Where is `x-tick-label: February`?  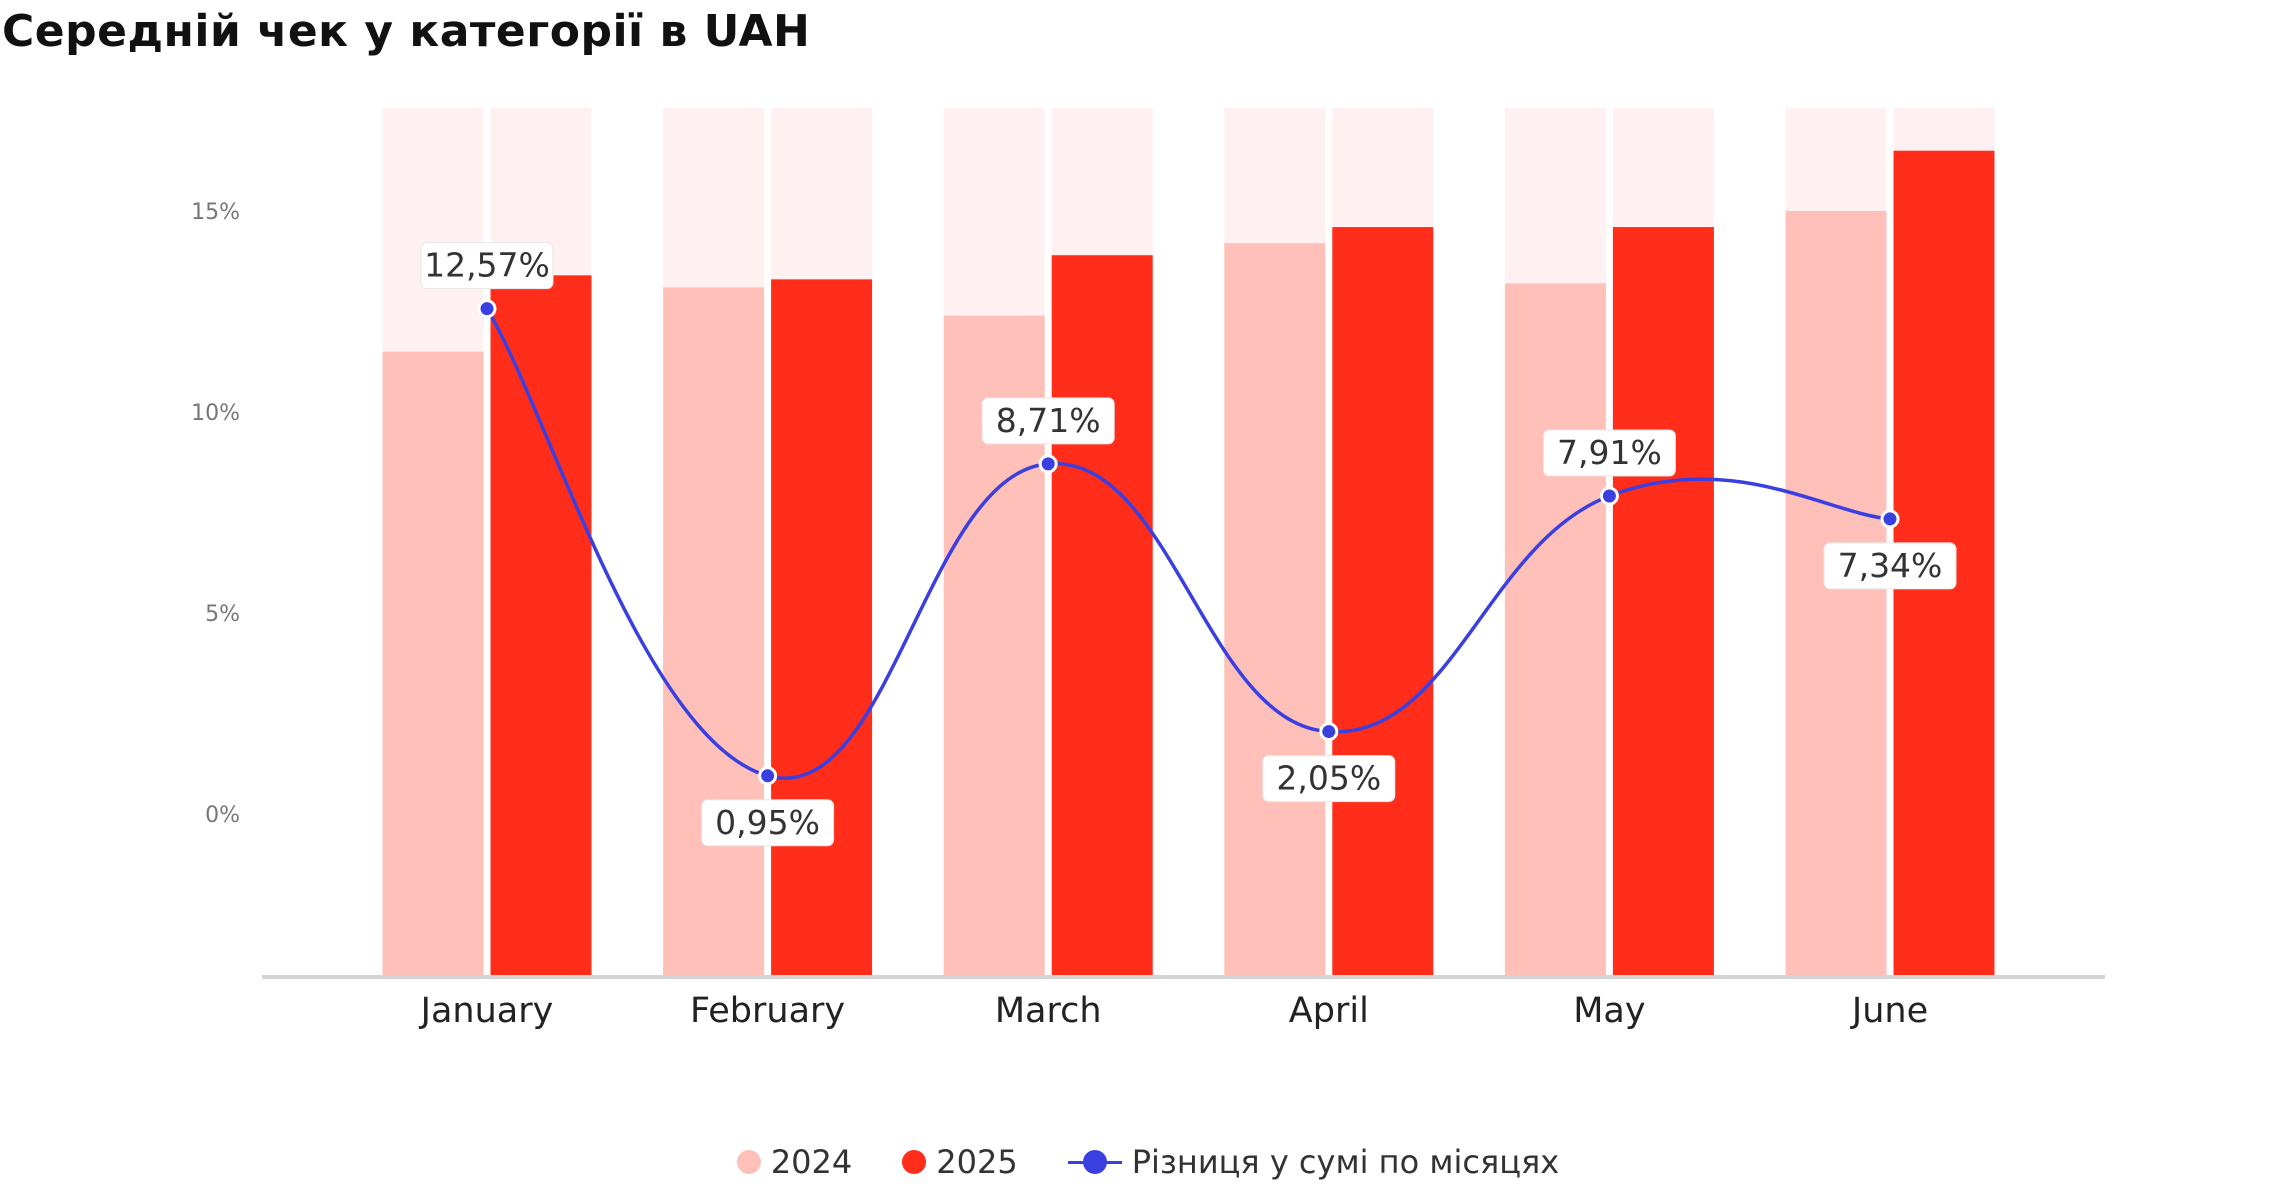
x-tick-label: February is located at coordinates (767, 1011).